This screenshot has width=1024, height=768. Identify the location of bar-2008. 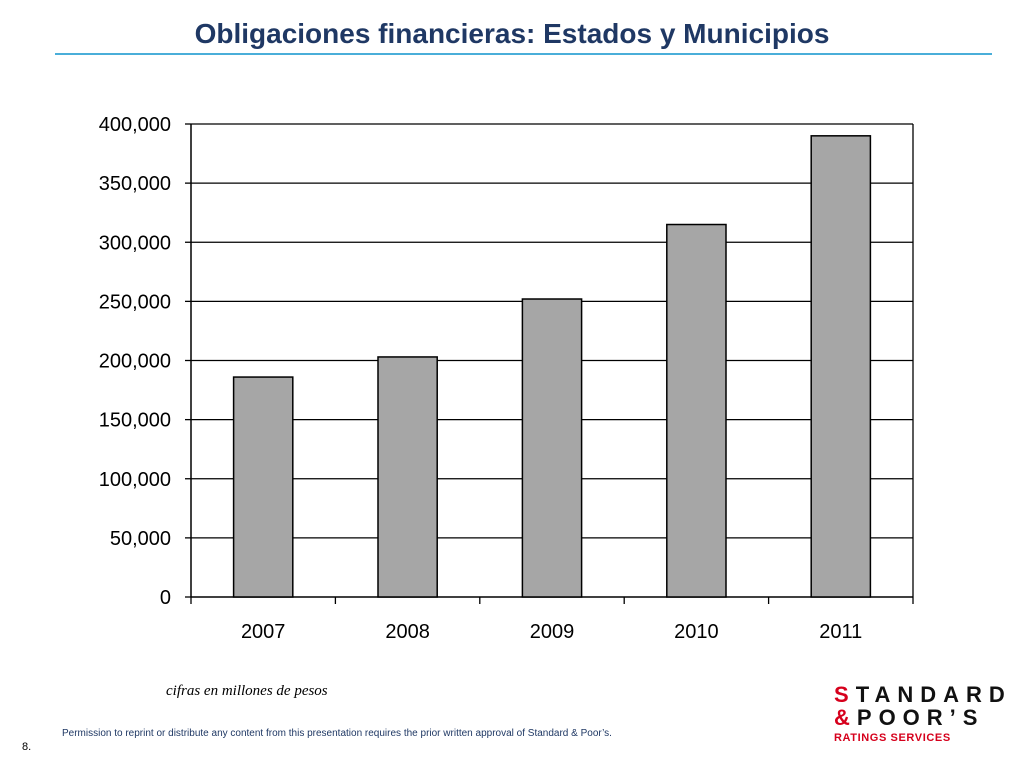
(407, 477).